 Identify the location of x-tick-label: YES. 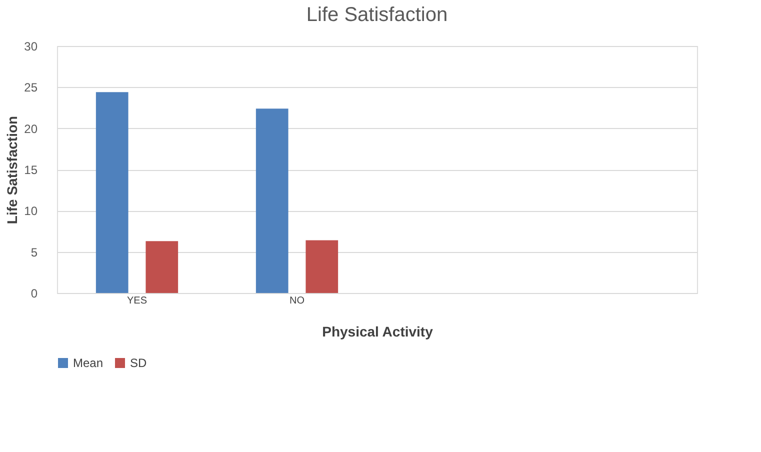
(137, 301).